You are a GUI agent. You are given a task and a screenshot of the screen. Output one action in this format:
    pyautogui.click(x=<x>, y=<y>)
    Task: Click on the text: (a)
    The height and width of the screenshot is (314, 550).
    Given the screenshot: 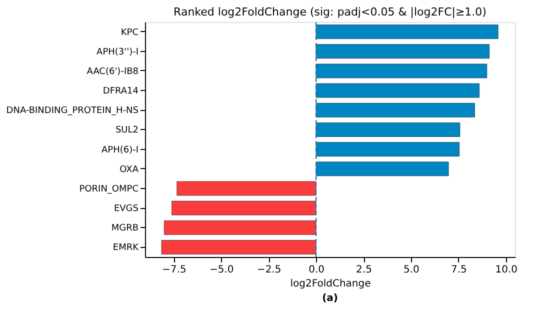 What is the action you would take?
    pyautogui.click(x=330, y=298)
    